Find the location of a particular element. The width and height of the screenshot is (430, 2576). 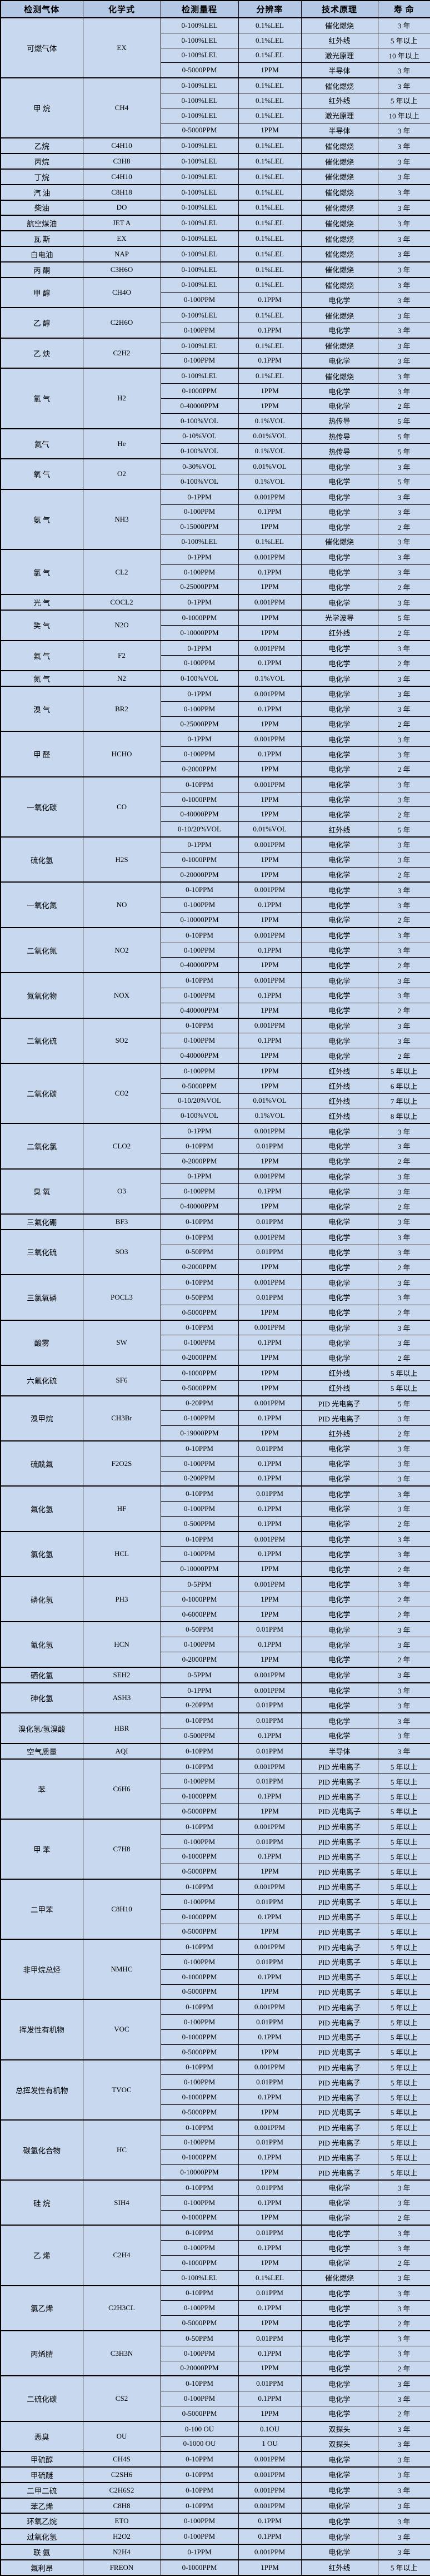

table-row: 非甲烷总烃 NMHC 0-10PPM 0.001PPM PID 光电离子 5 年以上 is located at coordinates (215, 1970).